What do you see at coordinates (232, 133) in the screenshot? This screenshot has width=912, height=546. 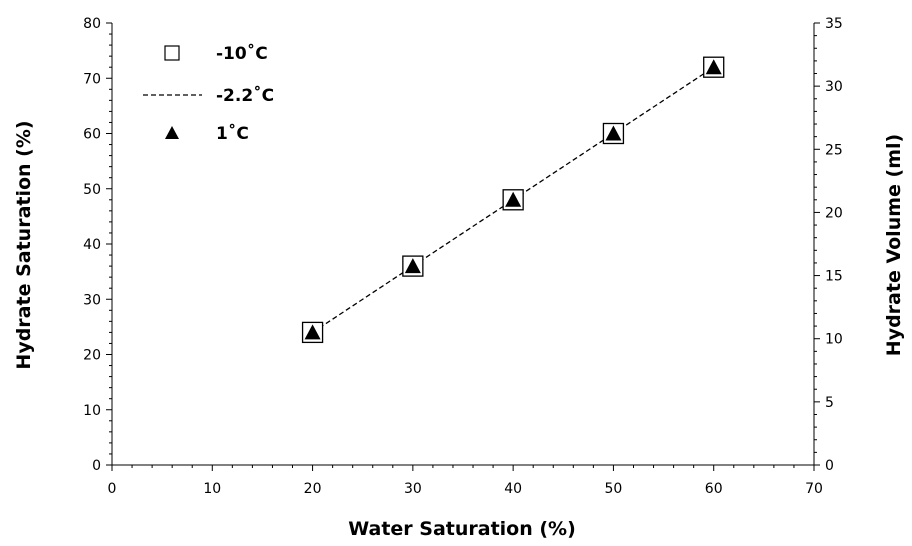 I see `legend-label: 1˚C` at bounding box center [232, 133].